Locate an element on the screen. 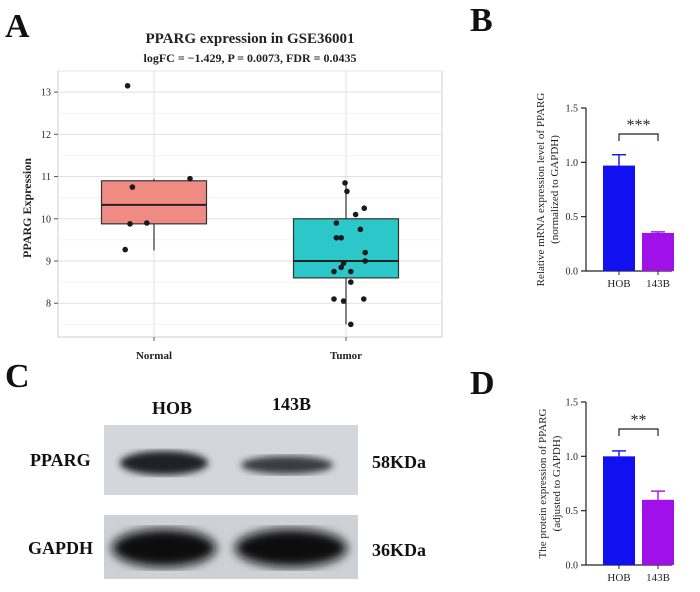 This screenshot has height=592, width=700. significance-label: ** is located at coordinates (639, 420).